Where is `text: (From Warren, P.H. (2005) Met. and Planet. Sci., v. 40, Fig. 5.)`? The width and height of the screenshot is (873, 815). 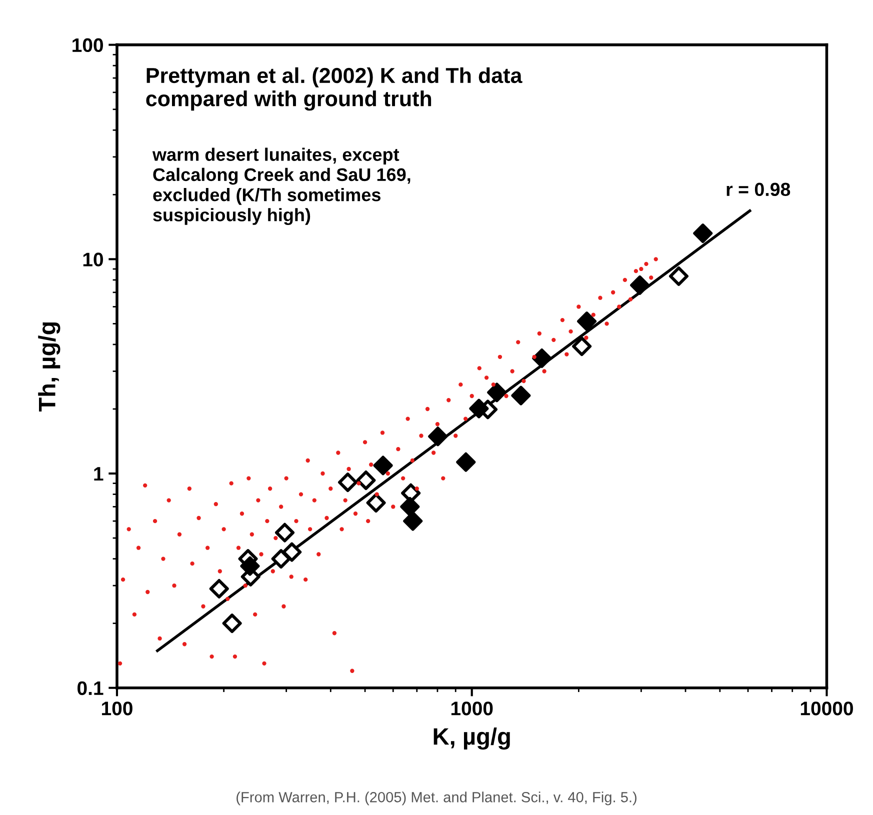 text: (From Warren, P.H. (2005) Met. and Planet. Sci., v. 40, Fig. 5.) is located at coordinates (436, 799).